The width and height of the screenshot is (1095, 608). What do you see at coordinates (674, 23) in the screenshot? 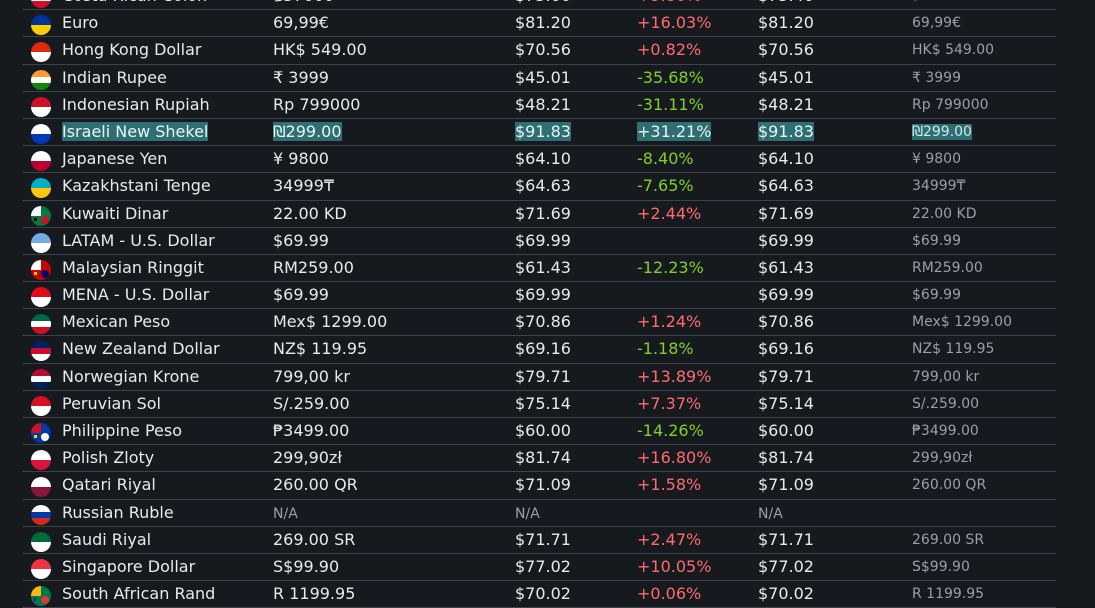
I see `price-change: +16.03%` at bounding box center [674, 23].